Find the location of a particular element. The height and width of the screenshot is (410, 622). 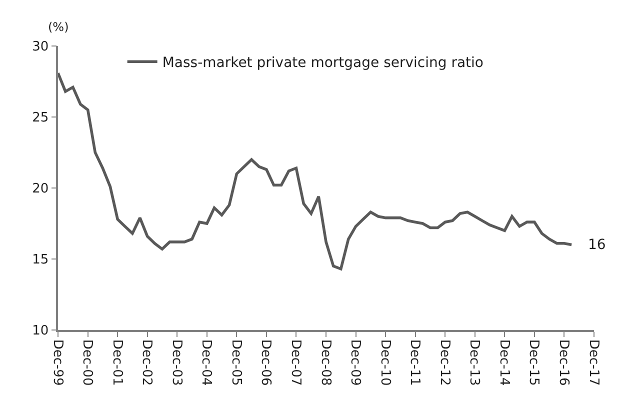

x-tick-label: Dec-06 is located at coordinates (266, 362).